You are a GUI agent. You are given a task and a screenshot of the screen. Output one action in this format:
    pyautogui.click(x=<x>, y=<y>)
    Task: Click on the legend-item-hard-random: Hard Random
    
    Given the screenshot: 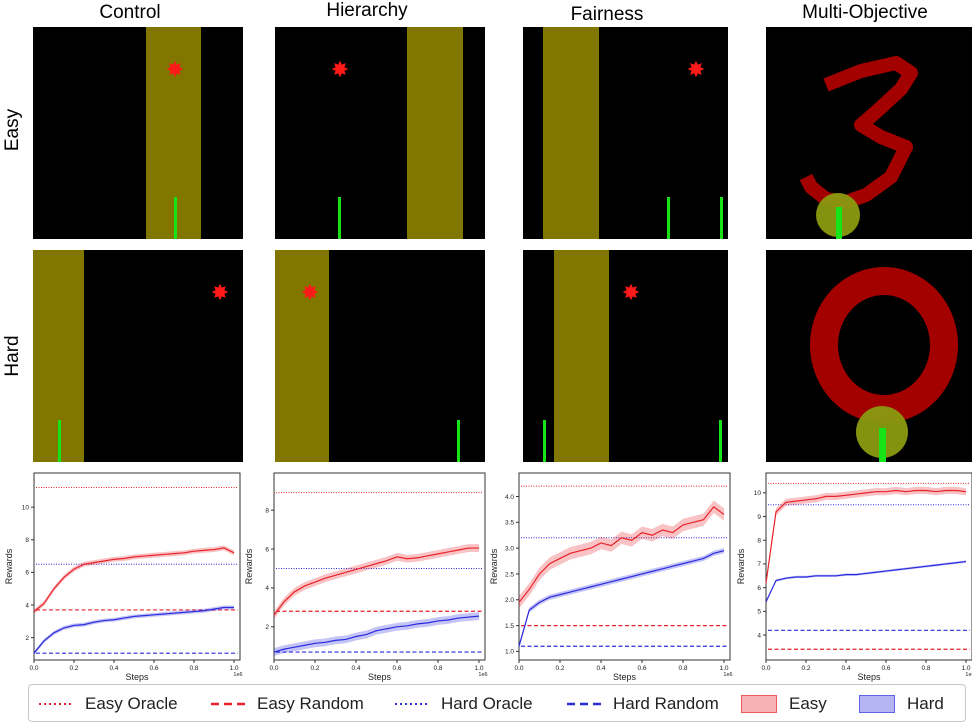 What is the action you would take?
    pyautogui.click(x=643, y=704)
    